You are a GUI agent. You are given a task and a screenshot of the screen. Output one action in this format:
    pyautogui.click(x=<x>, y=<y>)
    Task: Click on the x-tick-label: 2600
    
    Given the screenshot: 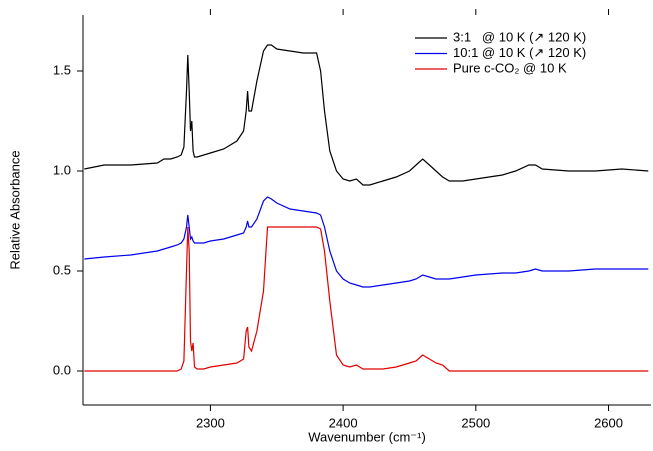 What is the action you would take?
    pyautogui.click(x=608, y=422)
    